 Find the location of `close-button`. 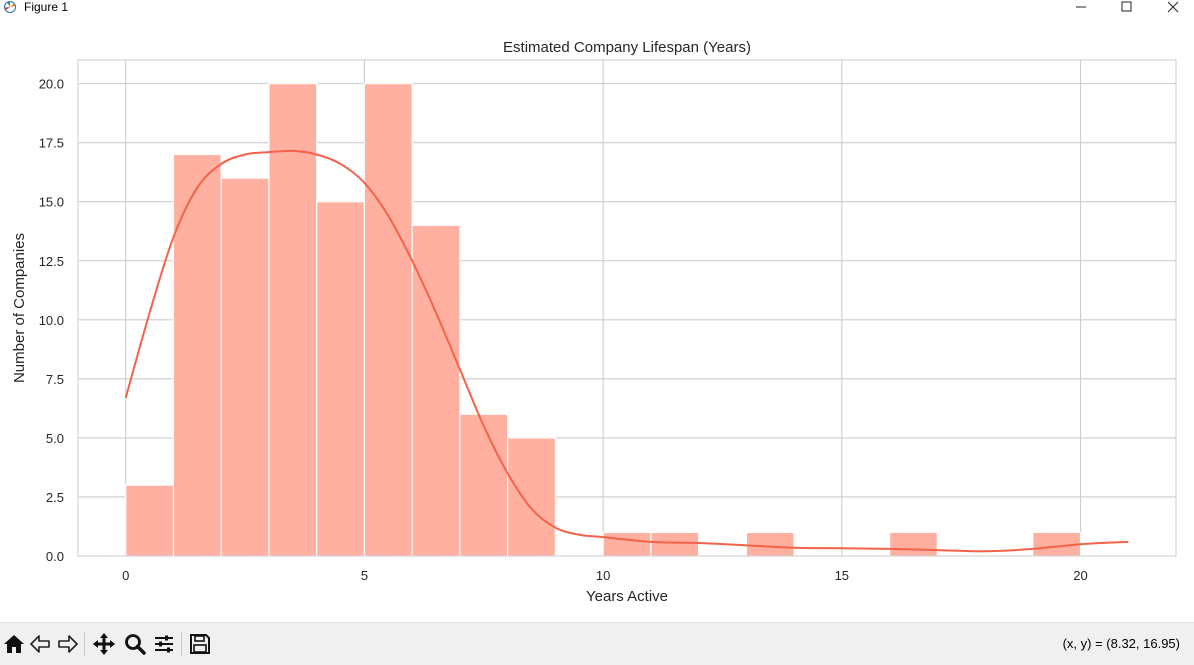

close-button is located at coordinates (1172, 7).